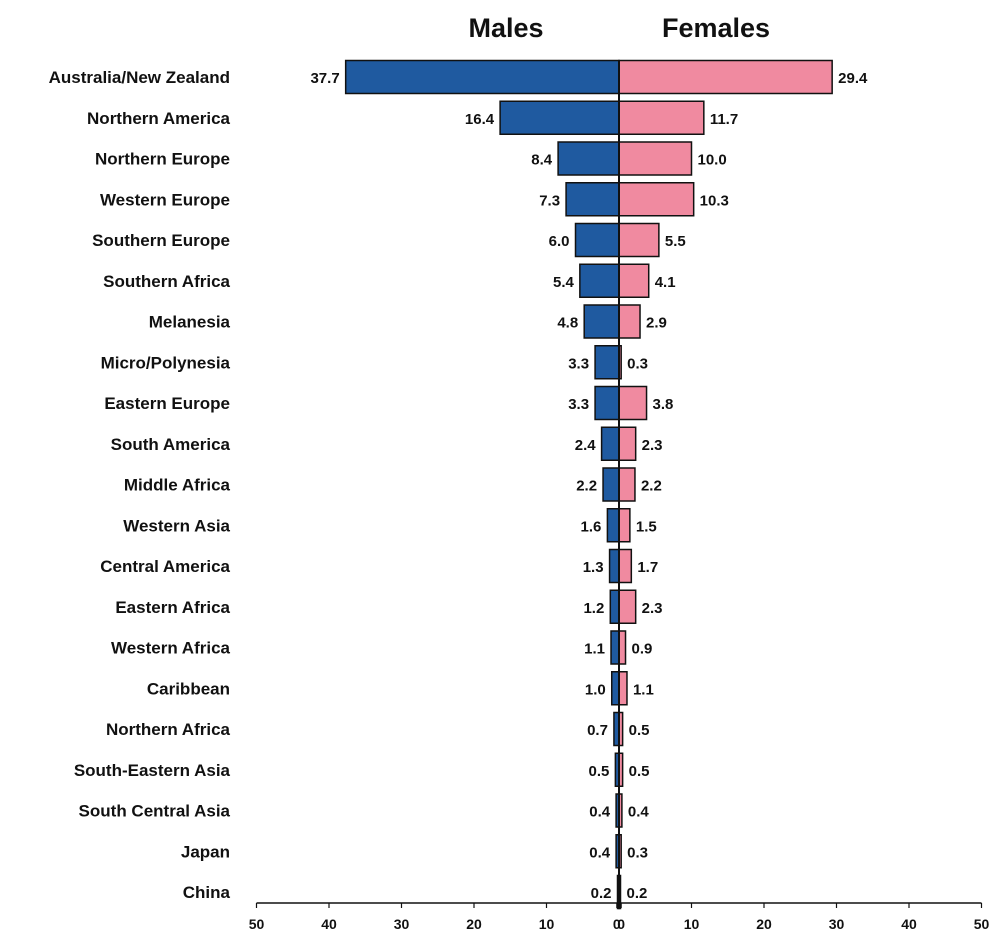 This screenshot has width=991, height=943. What do you see at coordinates (597, 730) in the screenshot?
I see `male-value-label: 0.7` at bounding box center [597, 730].